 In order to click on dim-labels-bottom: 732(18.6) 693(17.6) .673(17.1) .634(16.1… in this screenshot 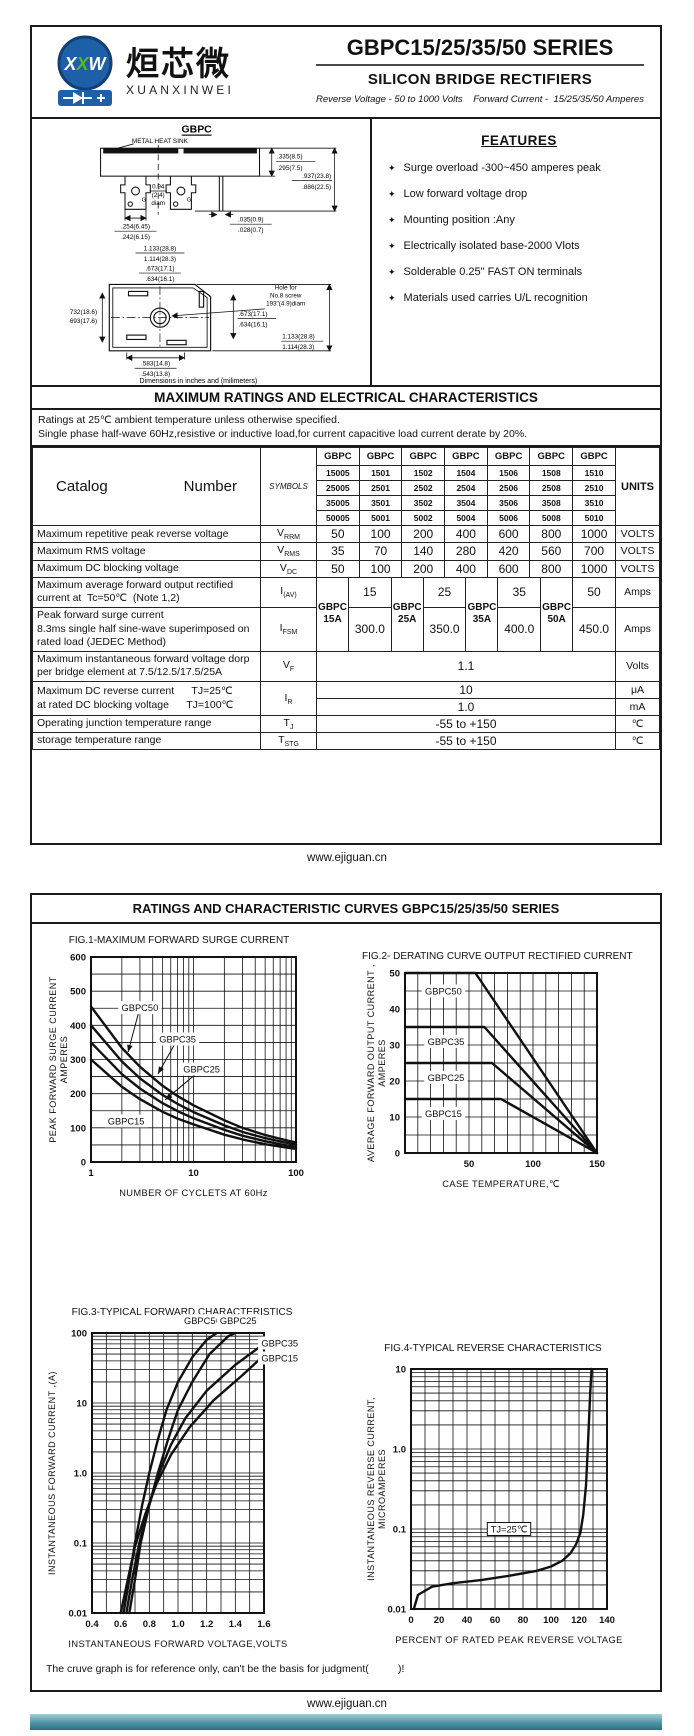, I will do `click(192, 343)`.